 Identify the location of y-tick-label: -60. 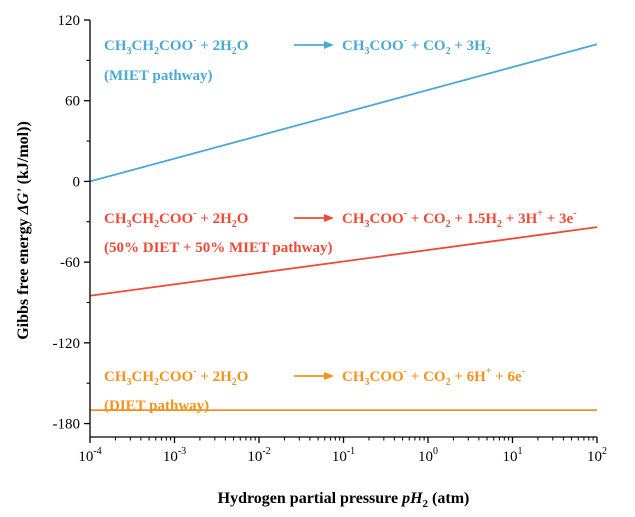
(70, 263).